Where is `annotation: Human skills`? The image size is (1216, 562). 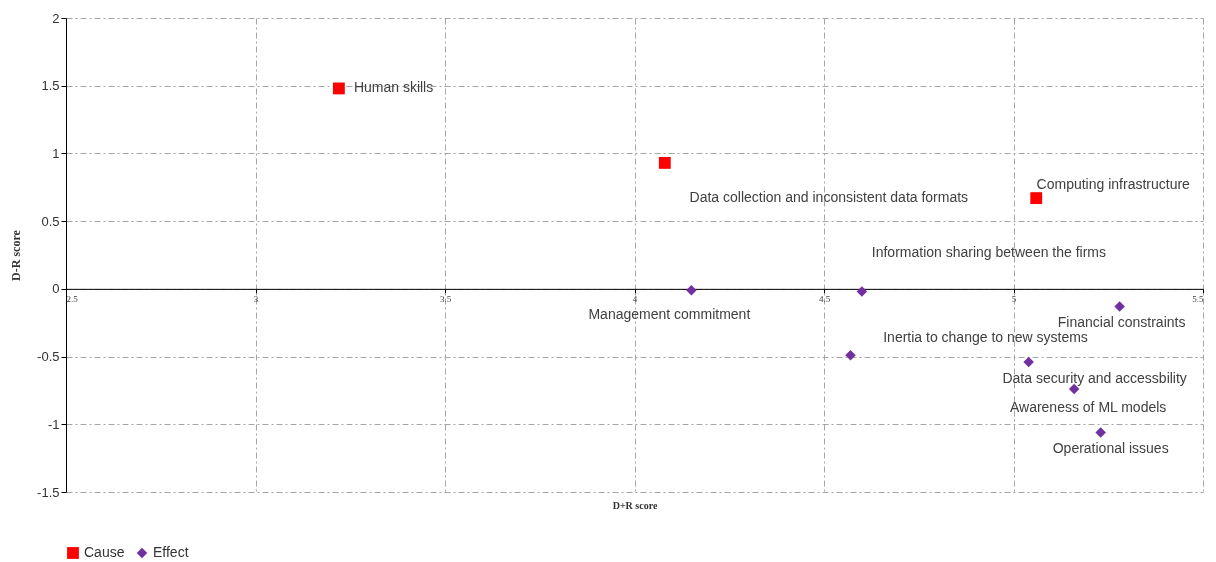 annotation: Human skills is located at coordinates (393, 87).